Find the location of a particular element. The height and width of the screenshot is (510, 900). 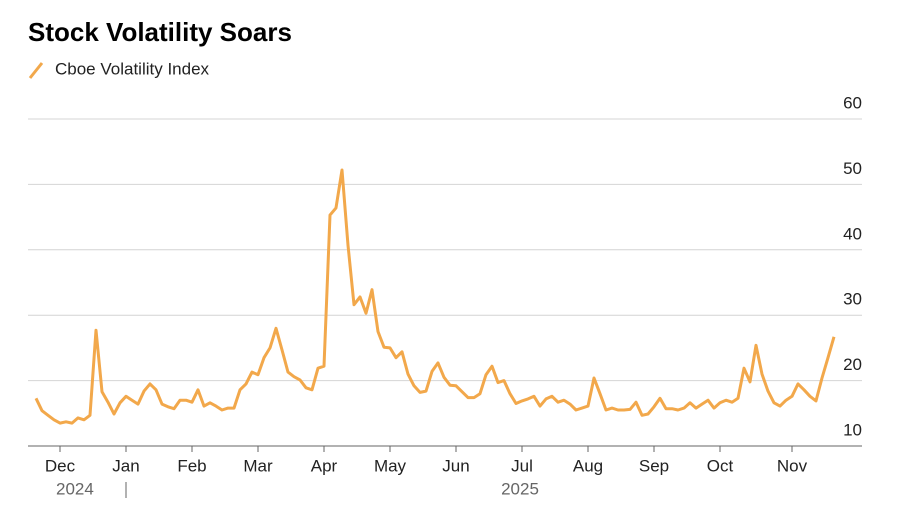

x-tick-label: Sep is located at coordinates (654, 465).